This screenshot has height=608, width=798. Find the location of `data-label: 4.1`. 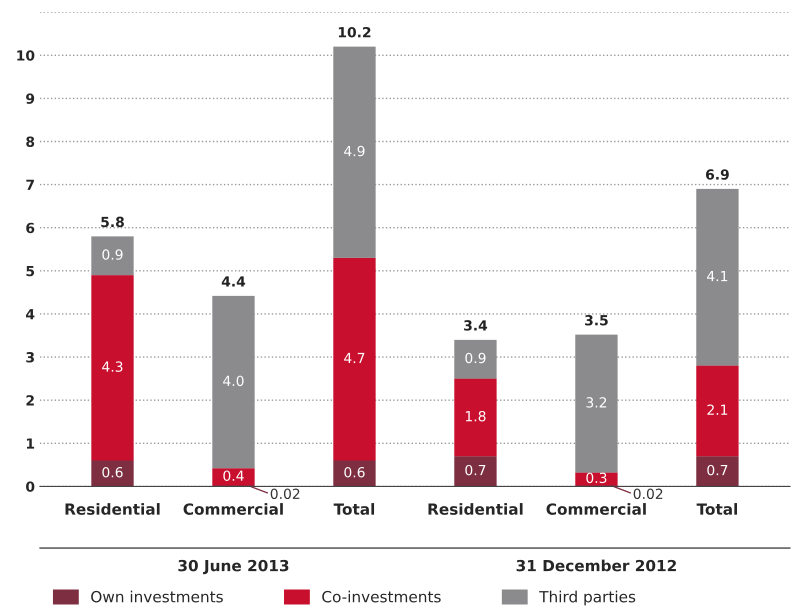

data-label: 4.1 is located at coordinates (717, 276).